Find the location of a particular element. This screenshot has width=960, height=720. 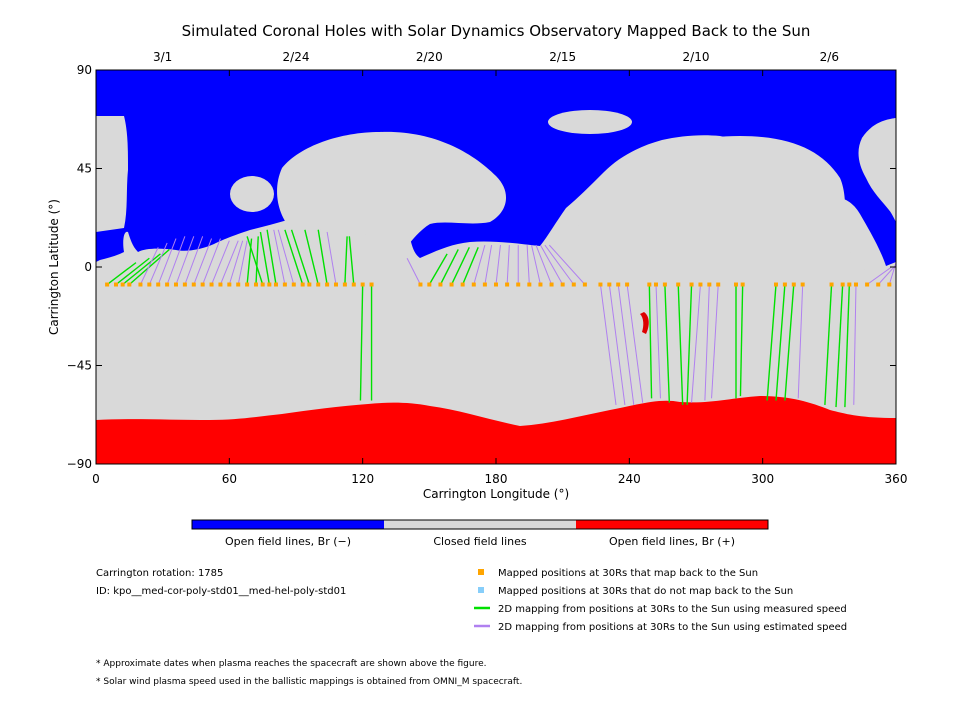

x-tick-label: 0 is located at coordinates (96, 479).